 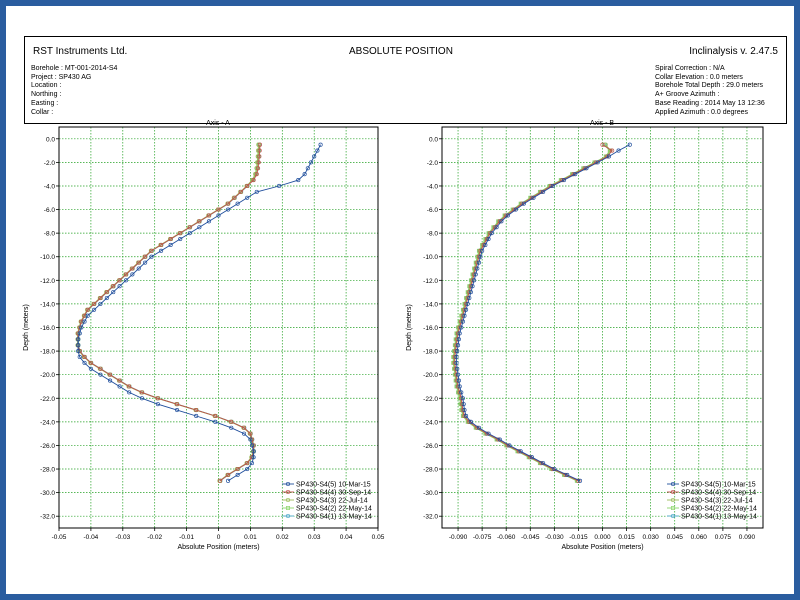 What do you see at coordinates (378, 537) in the screenshot?
I see `x-tick-label: 0.05` at bounding box center [378, 537].